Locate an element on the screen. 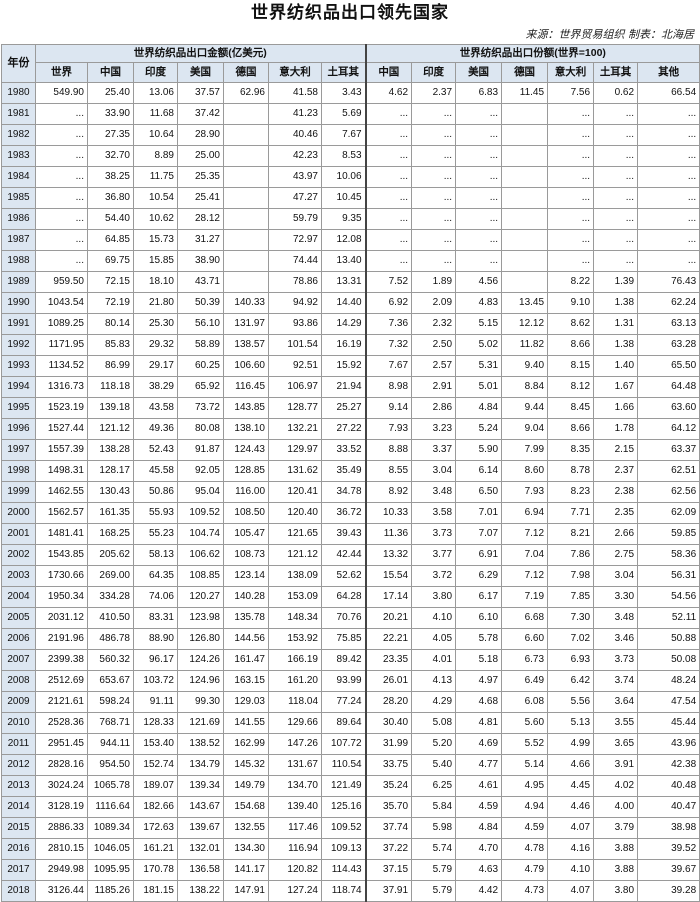 The width and height of the screenshot is (700, 902). amount-cell: 59.79 is located at coordinates (295, 219).